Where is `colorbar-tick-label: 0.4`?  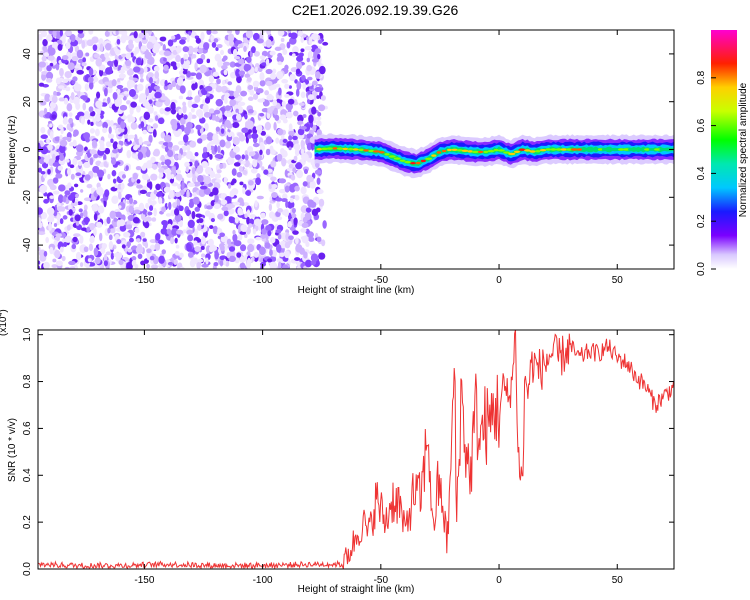
colorbar-tick-label: 0.4 is located at coordinates (701, 173).